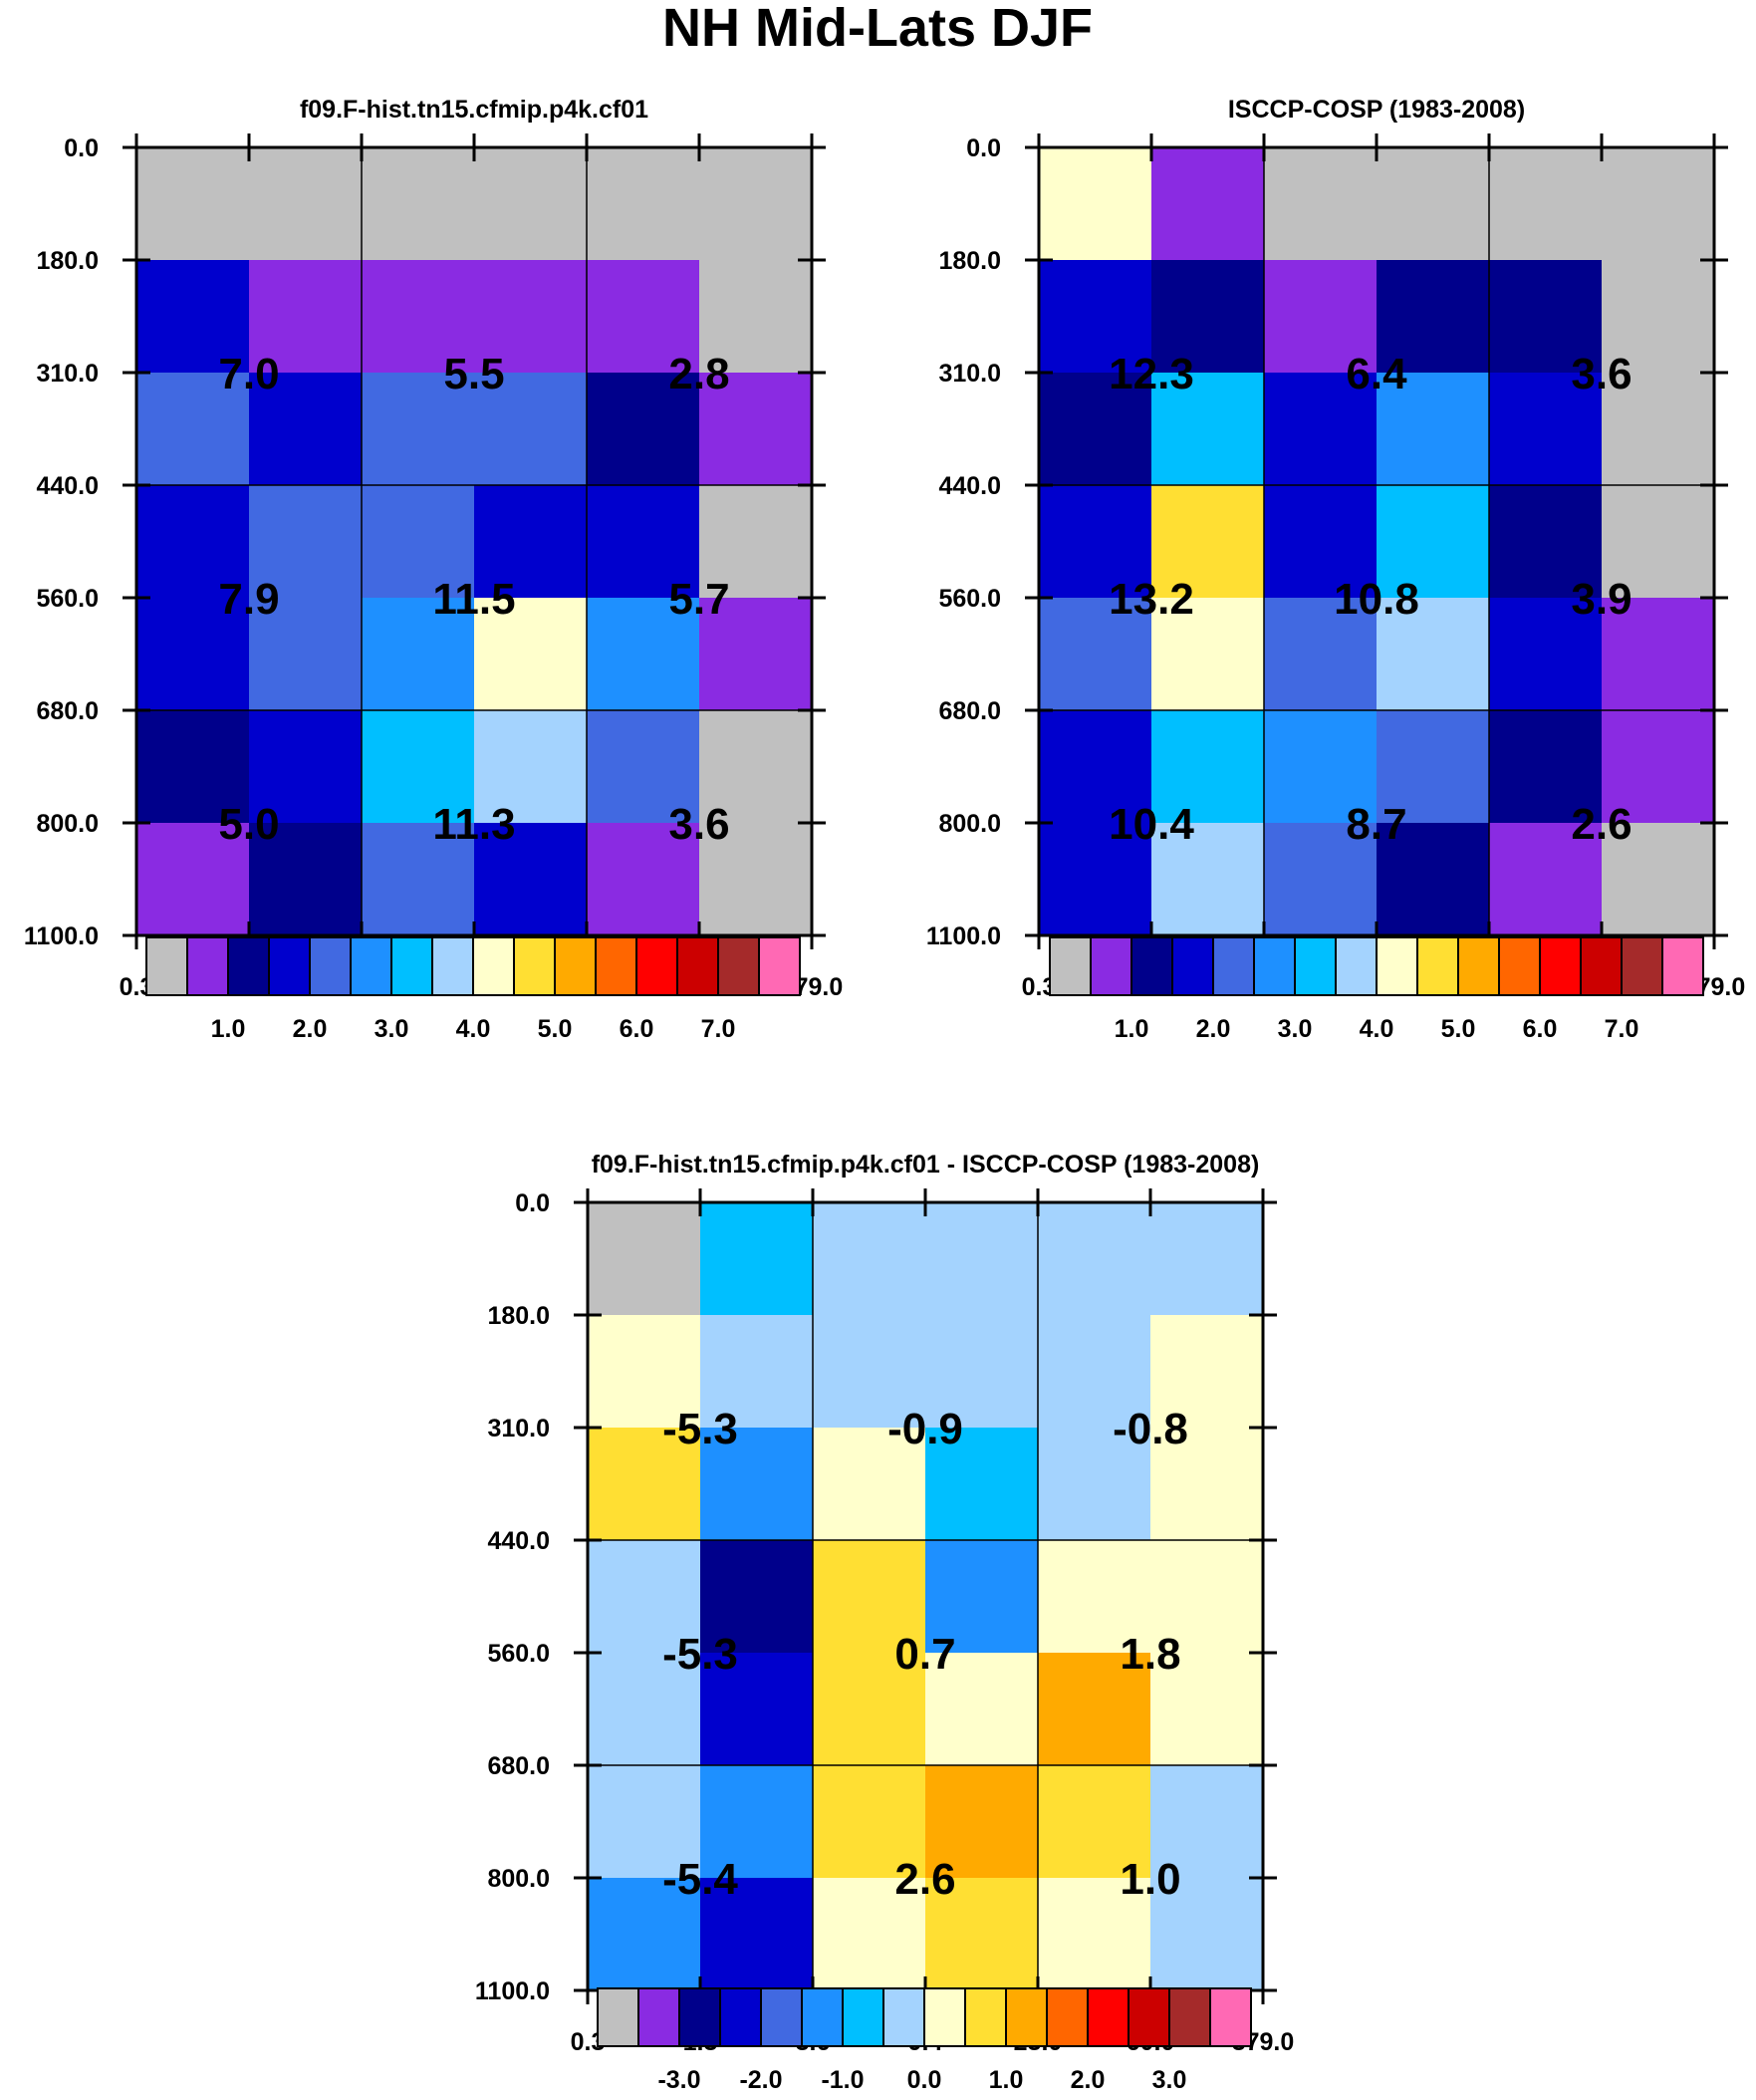  I want to click on colorbar-tick-label: 7.0, so click(1622, 1029).